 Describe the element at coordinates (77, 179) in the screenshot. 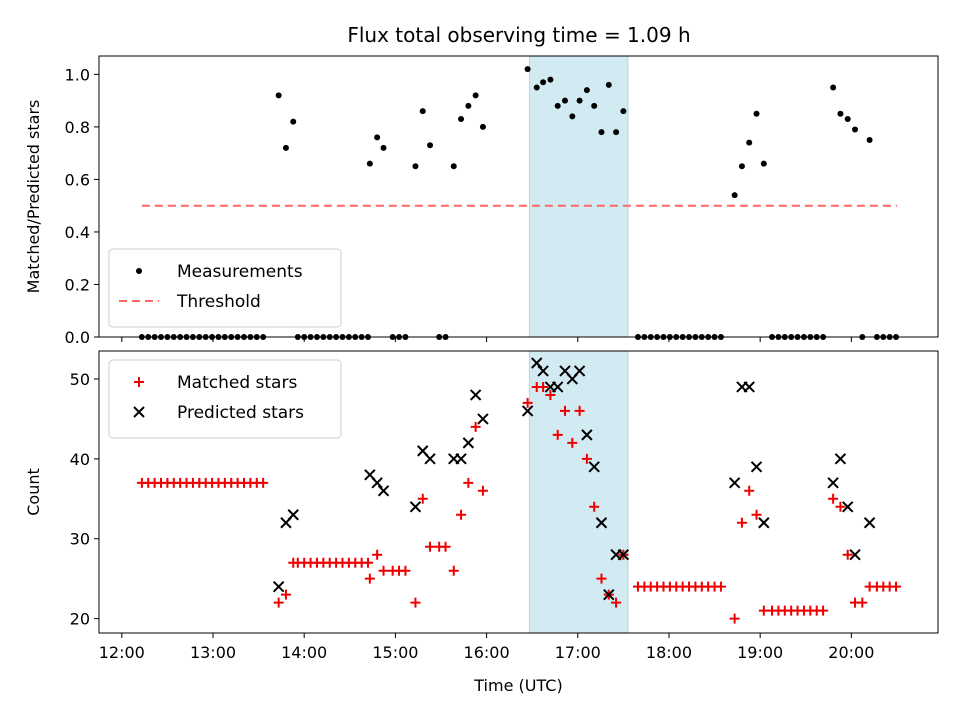

I see `y-tick-label: 0.6` at that location.